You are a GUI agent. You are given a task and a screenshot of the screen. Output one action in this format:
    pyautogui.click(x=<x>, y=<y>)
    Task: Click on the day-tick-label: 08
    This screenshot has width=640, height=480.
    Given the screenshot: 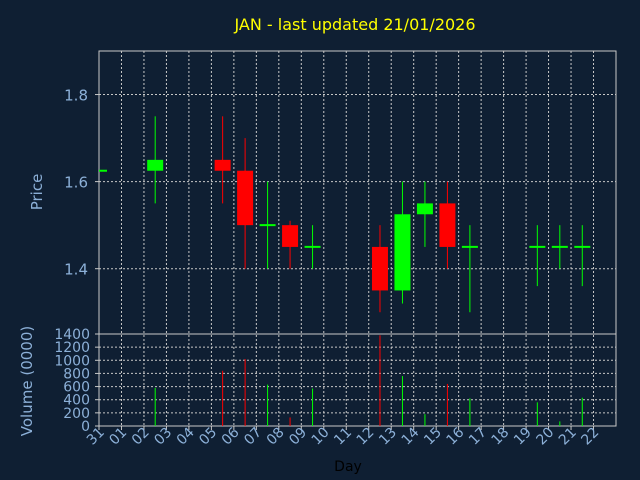 What is the action you would take?
    pyautogui.click(x=276, y=437)
    